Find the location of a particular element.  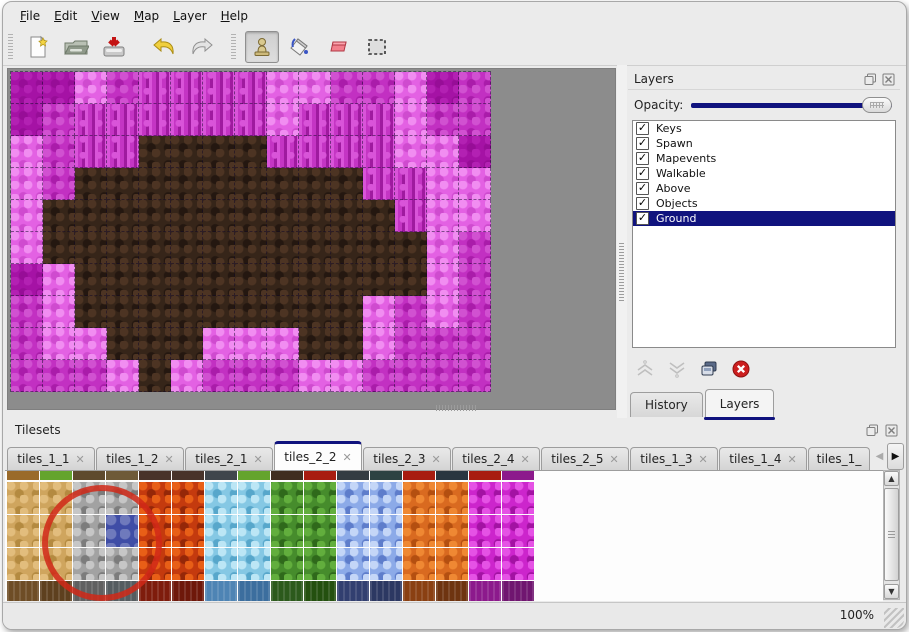

delete-layer-button is located at coordinates (741, 369).